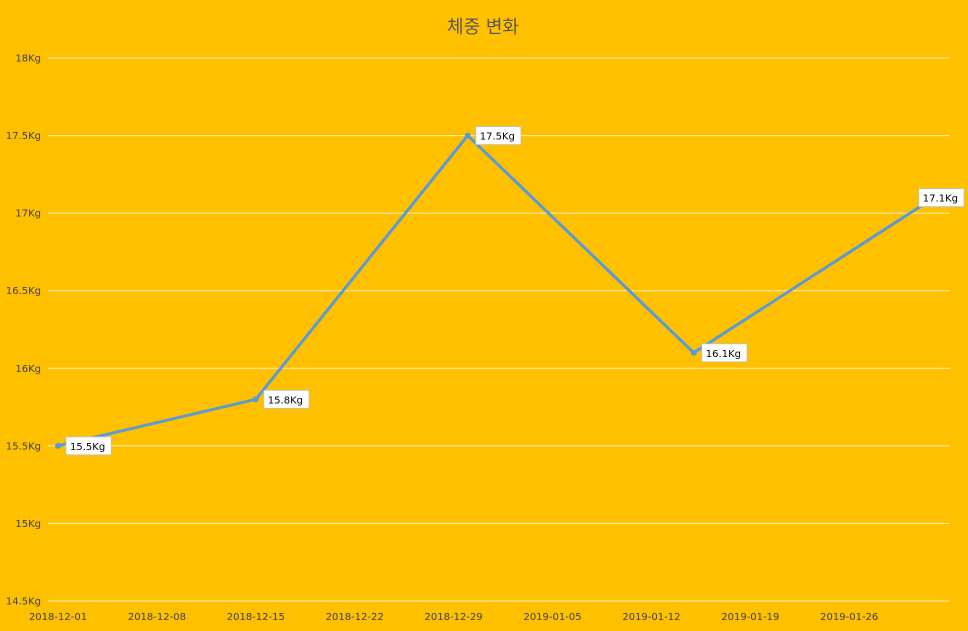 This screenshot has height=631, width=968. Describe the element at coordinates (28, 524) in the screenshot. I see `y-tick-label: 15Kg` at that location.